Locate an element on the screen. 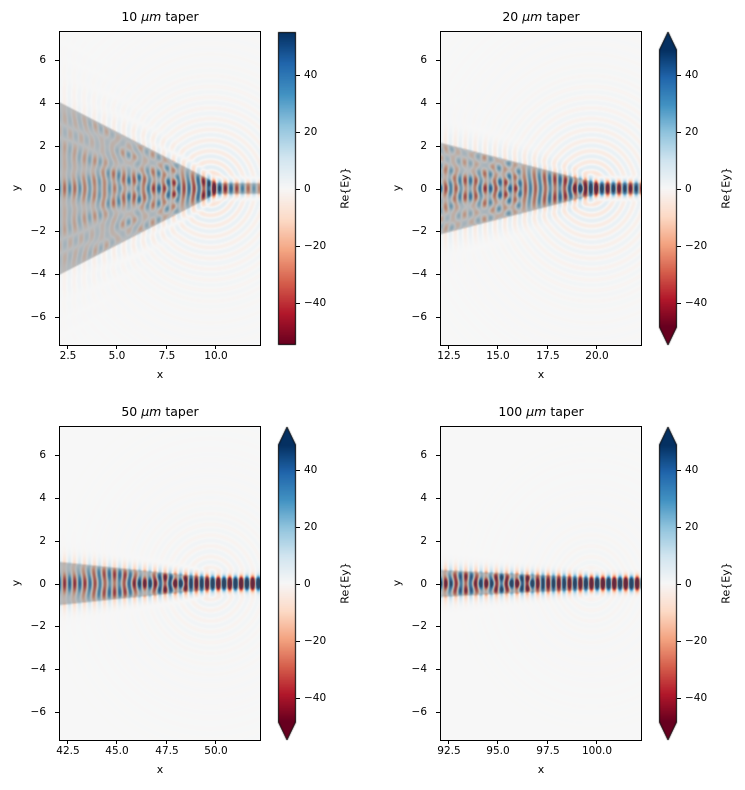  x-tick-label: 10.0 is located at coordinates (216, 356).